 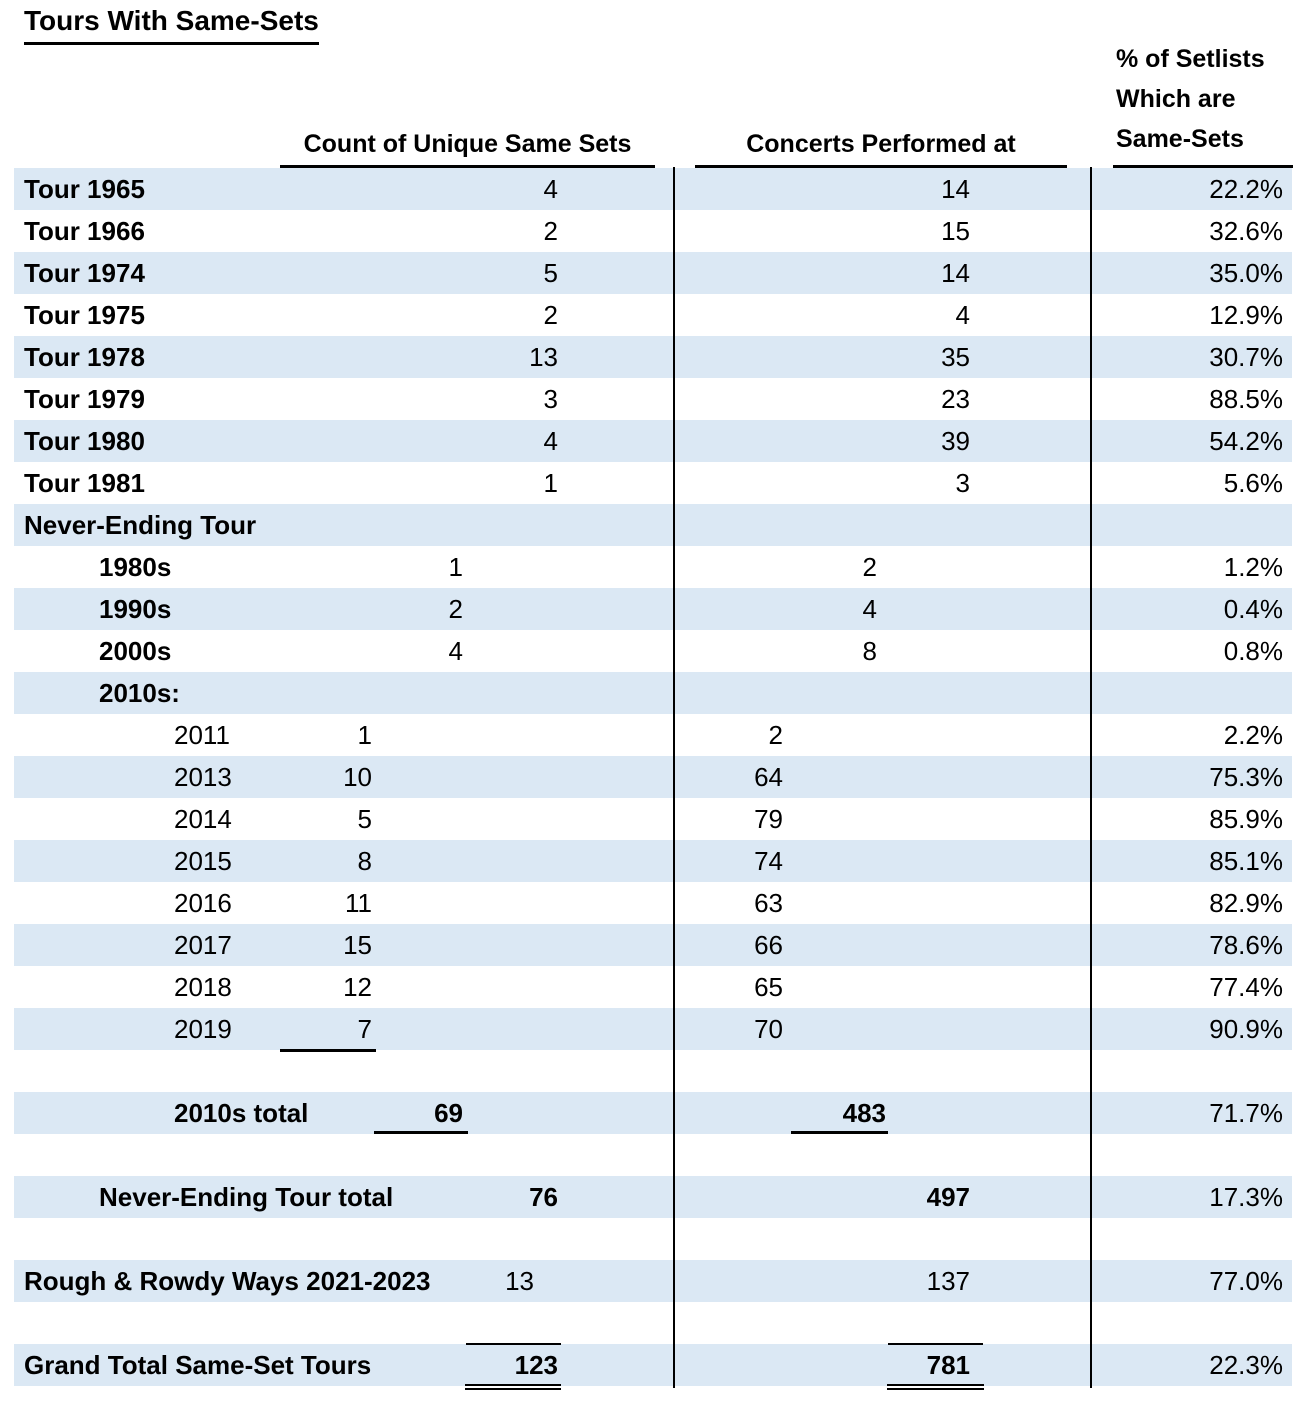 What do you see at coordinates (1246, 399) in the screenshot?
I see `pct-cell: 88.5%` at bounding box center [1246, 399].